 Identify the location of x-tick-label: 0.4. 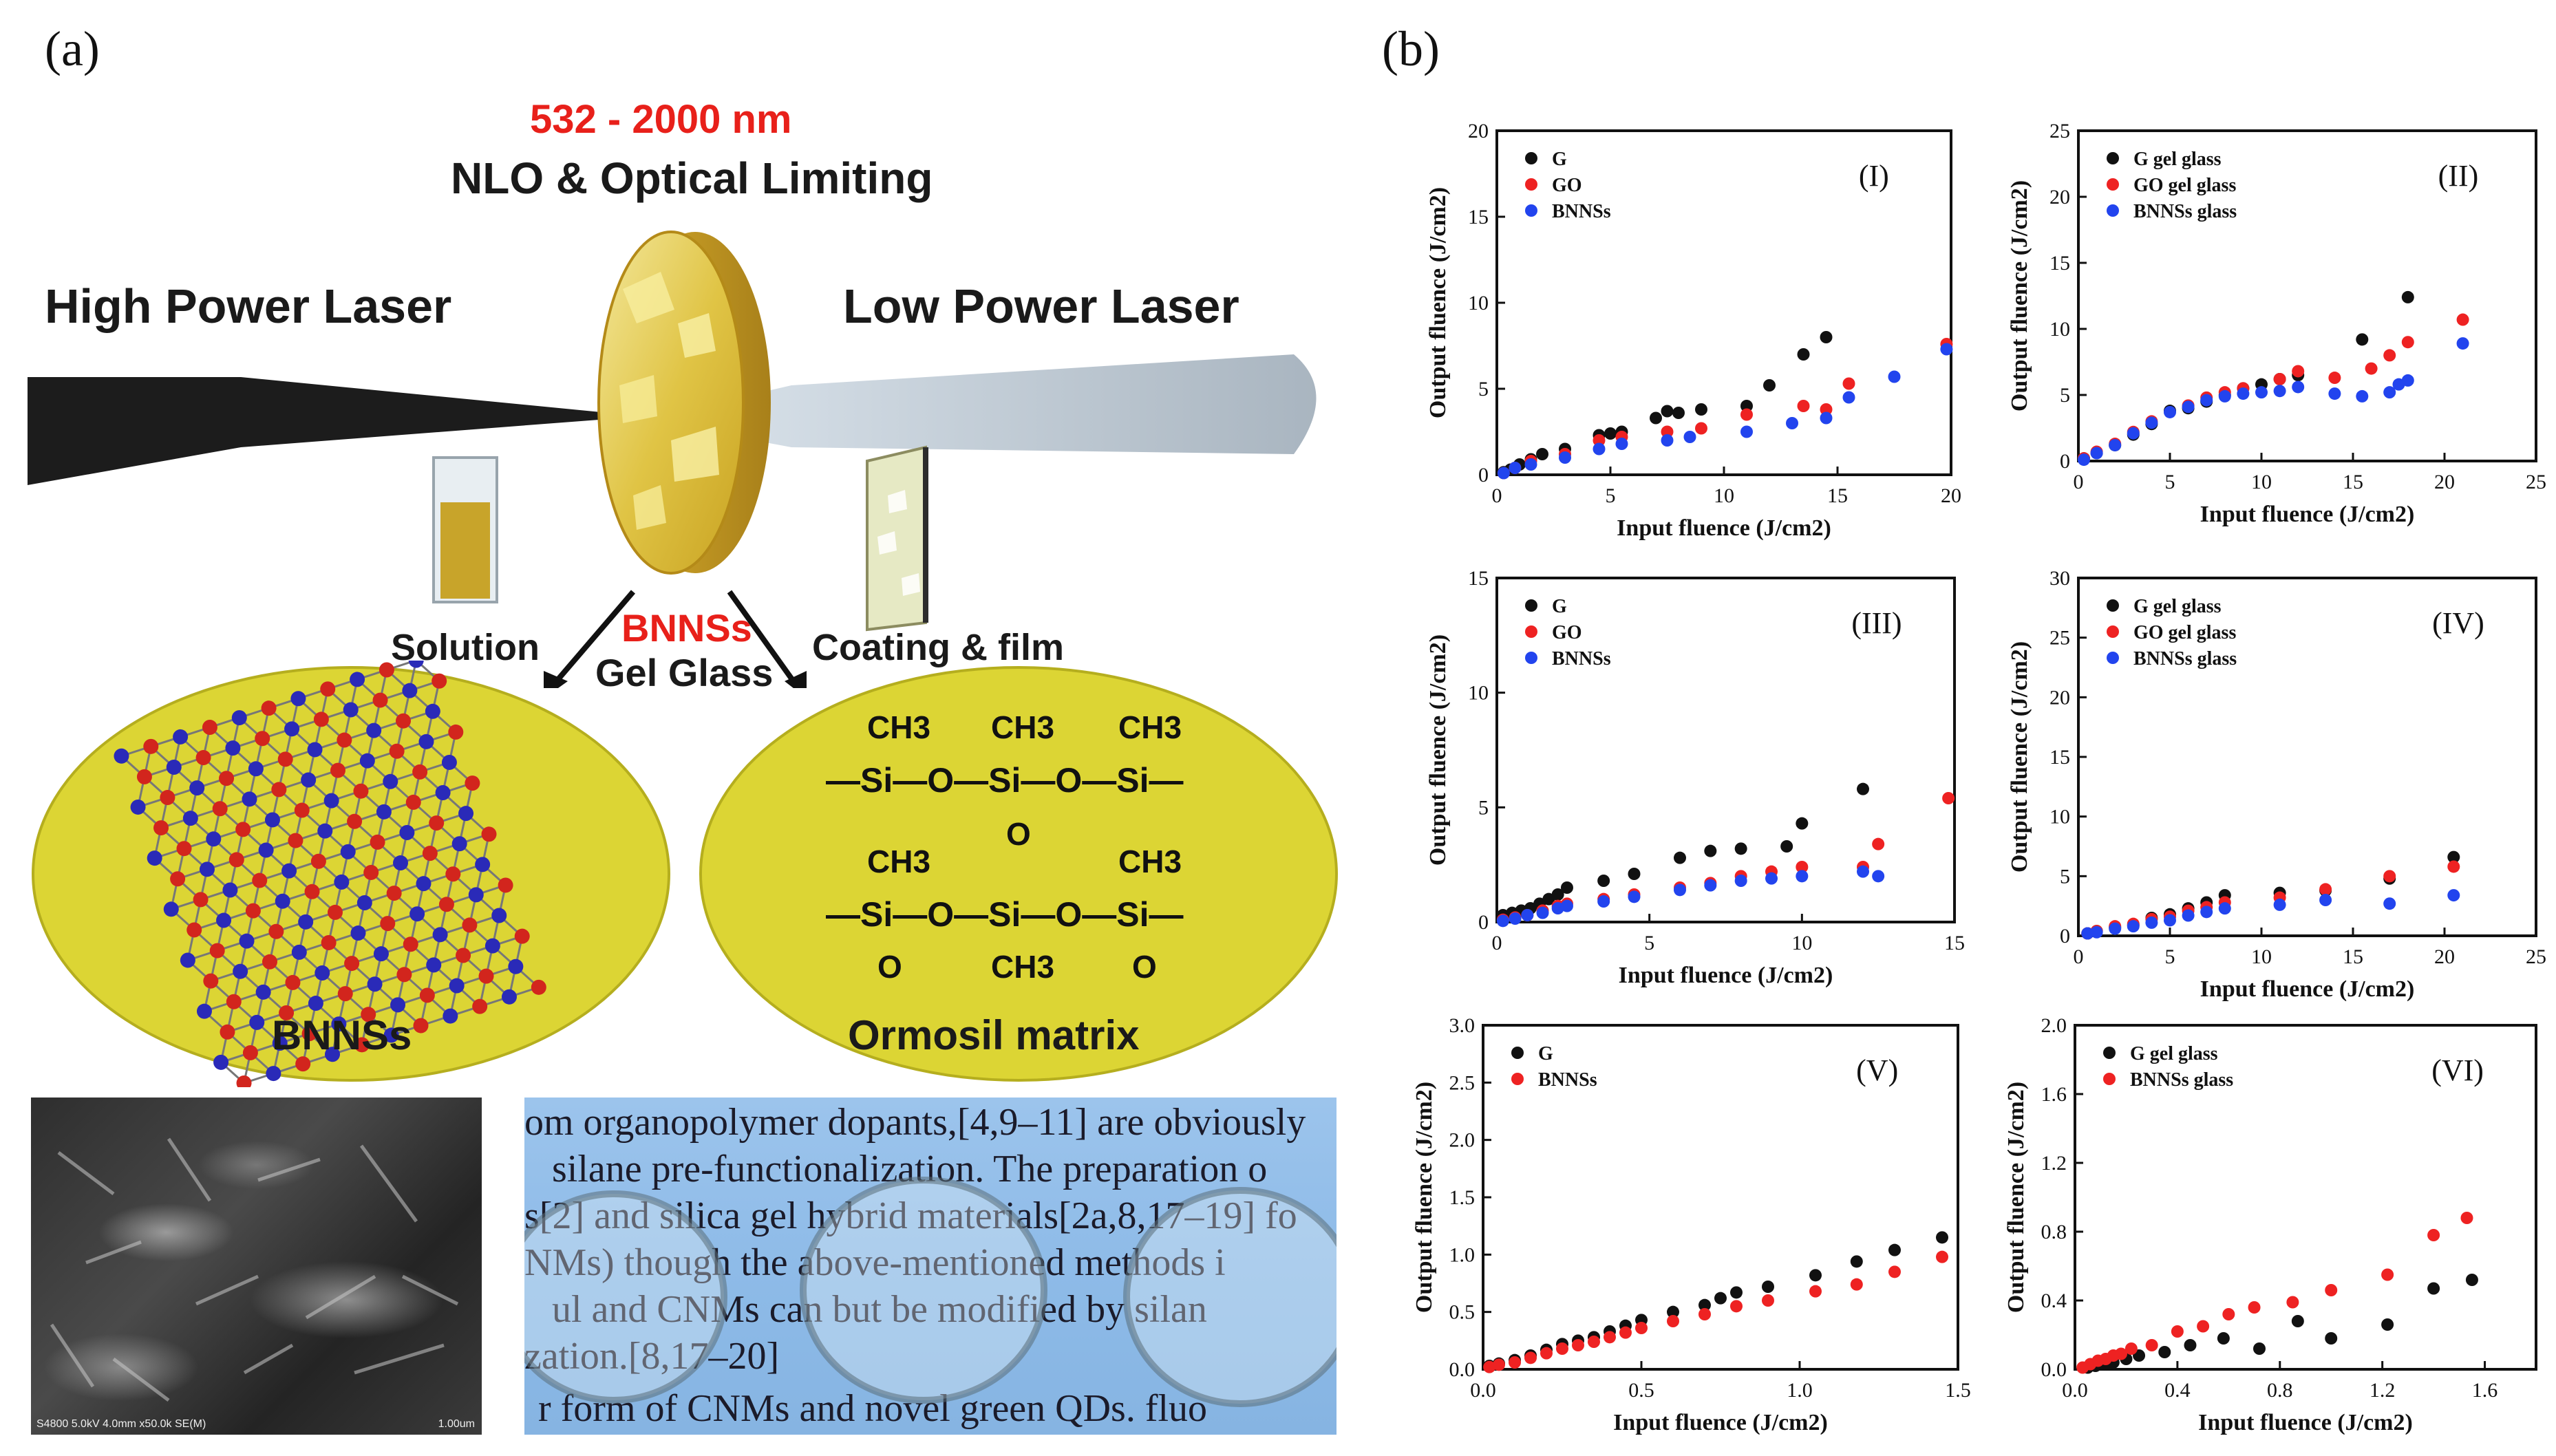
(2177, 1390).